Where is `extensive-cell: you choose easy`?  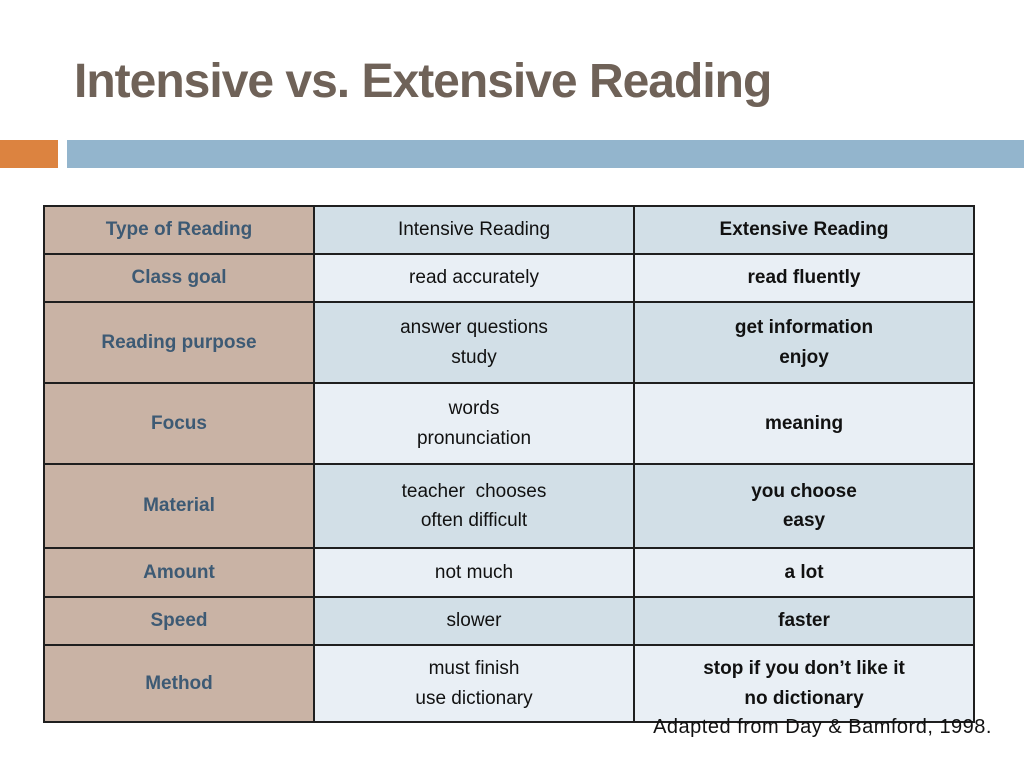 extensive-cell: you choose easy is located at coordinates (804, 506).